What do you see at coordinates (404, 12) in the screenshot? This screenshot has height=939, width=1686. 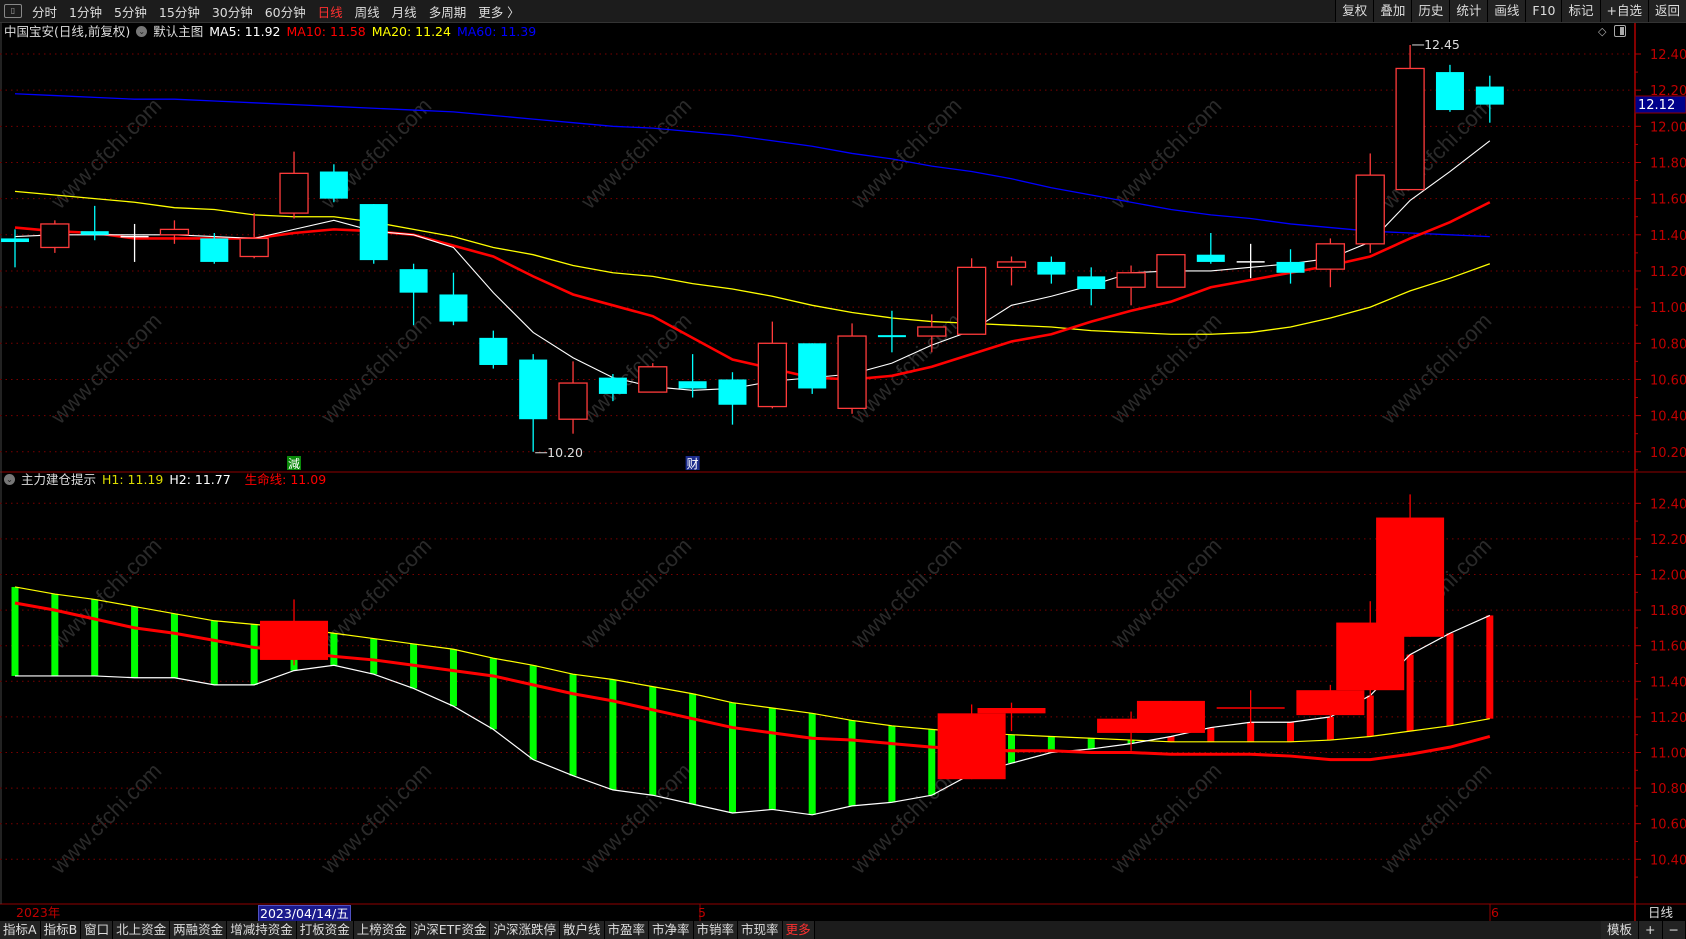 I see `period-tab-8: 月线` at bounding box center [404, 12].